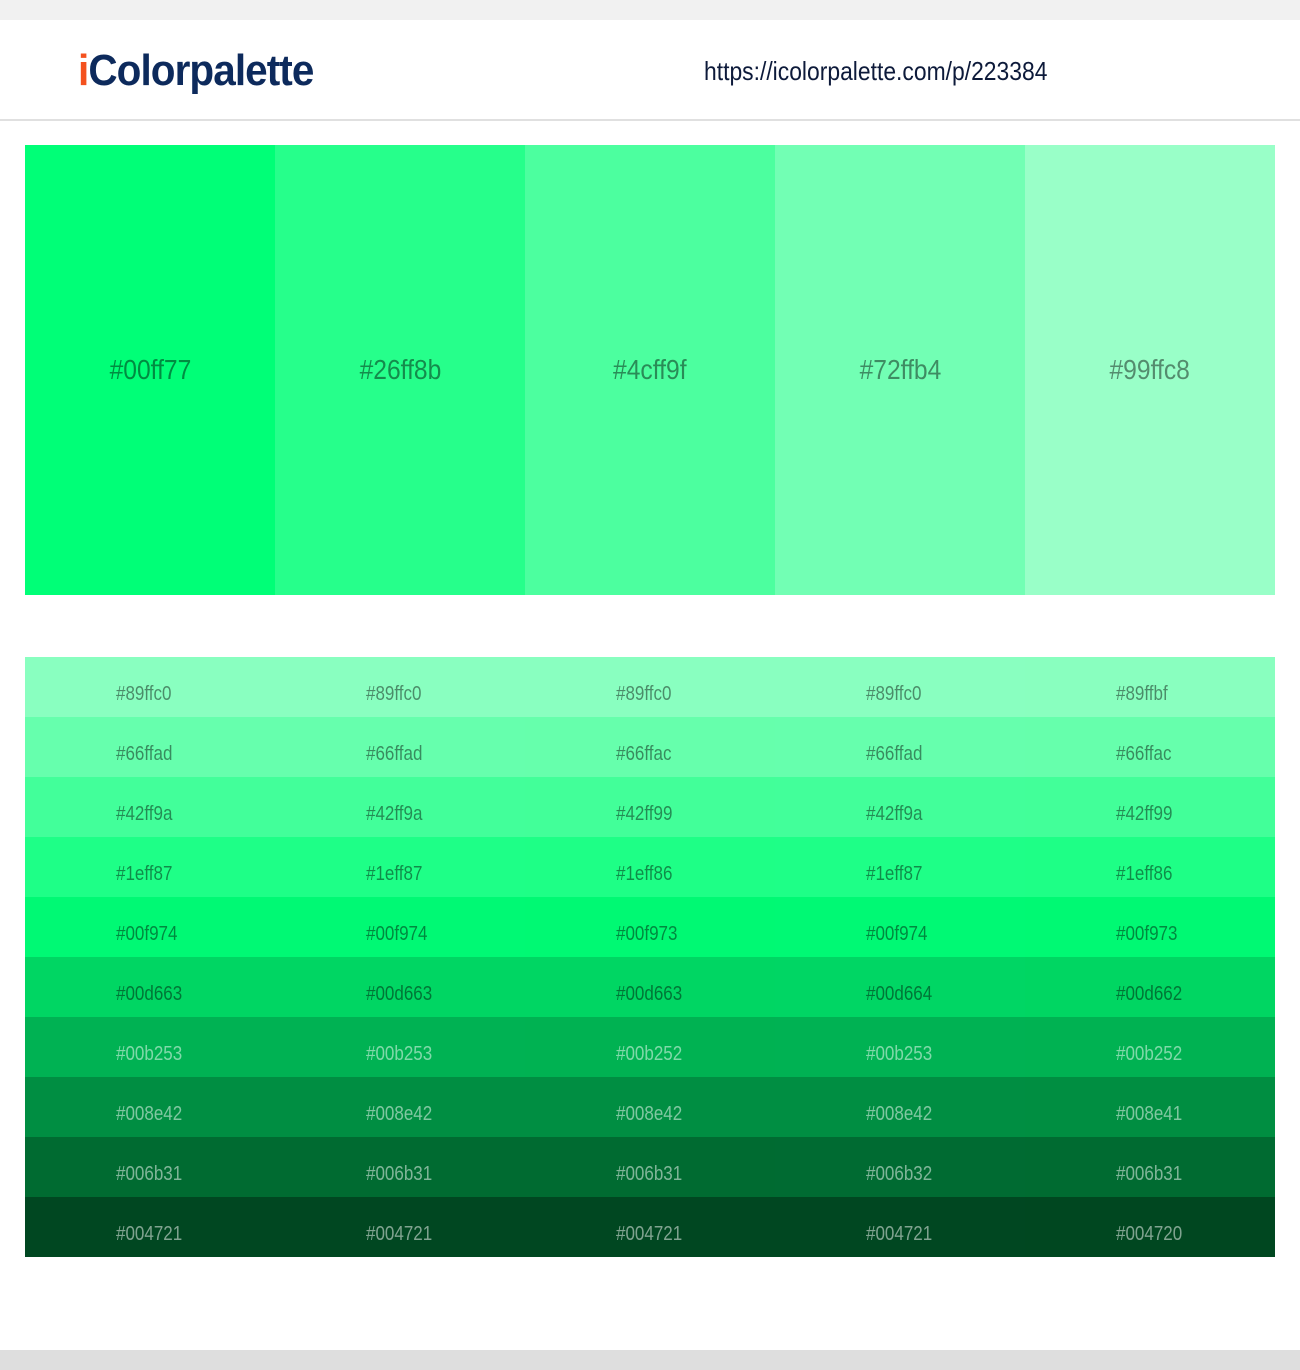 This screenshot has width=1300, height=1370. What do you see at coordinates (900, 370) in the screenshot?
I see `color-swatch: #72ffb4` at bounding box center [900, 370].